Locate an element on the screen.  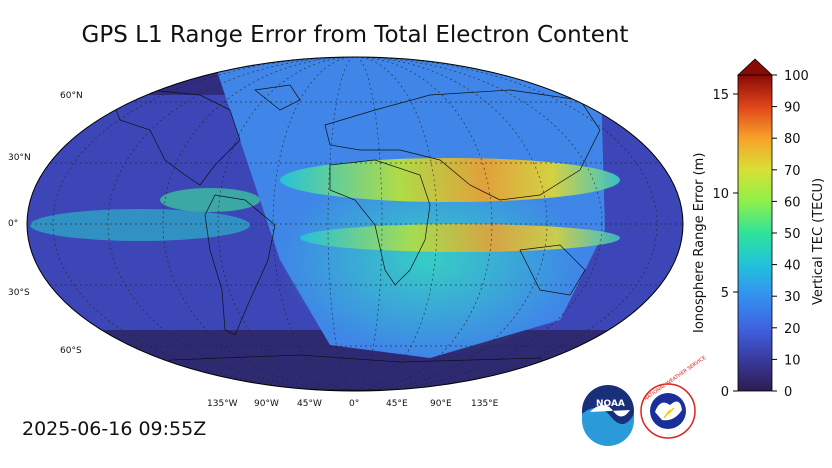
lon-label-135e: 135°E is located at coordinates (485, 404).